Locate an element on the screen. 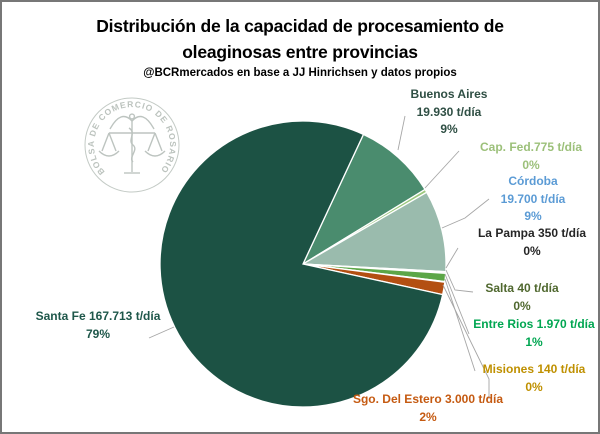 This screenshot has width=600, height=434. bcr-watermark-logo: BOLSA DE COMERCIO DE ROSARIO is located at coordinates (132, 145).